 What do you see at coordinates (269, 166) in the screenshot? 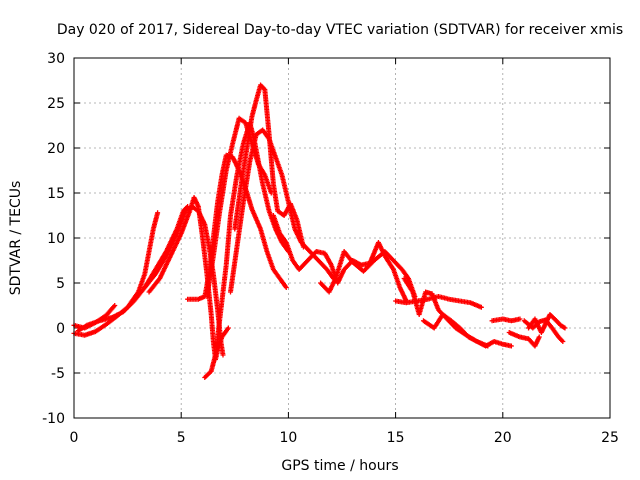
I see `series-arc10` at bounding box center [269, 166].